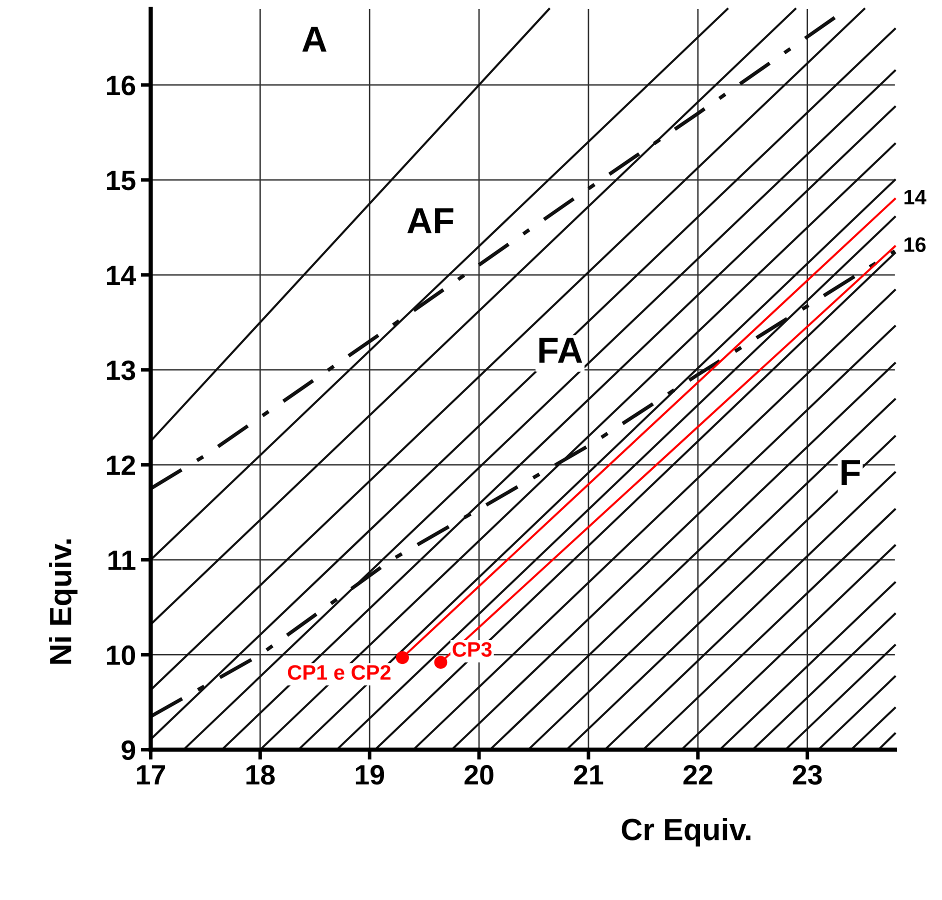  Describe the element at coordinates (260, 775) in the screenshot. I see `x-tick-label: 18` at that location.